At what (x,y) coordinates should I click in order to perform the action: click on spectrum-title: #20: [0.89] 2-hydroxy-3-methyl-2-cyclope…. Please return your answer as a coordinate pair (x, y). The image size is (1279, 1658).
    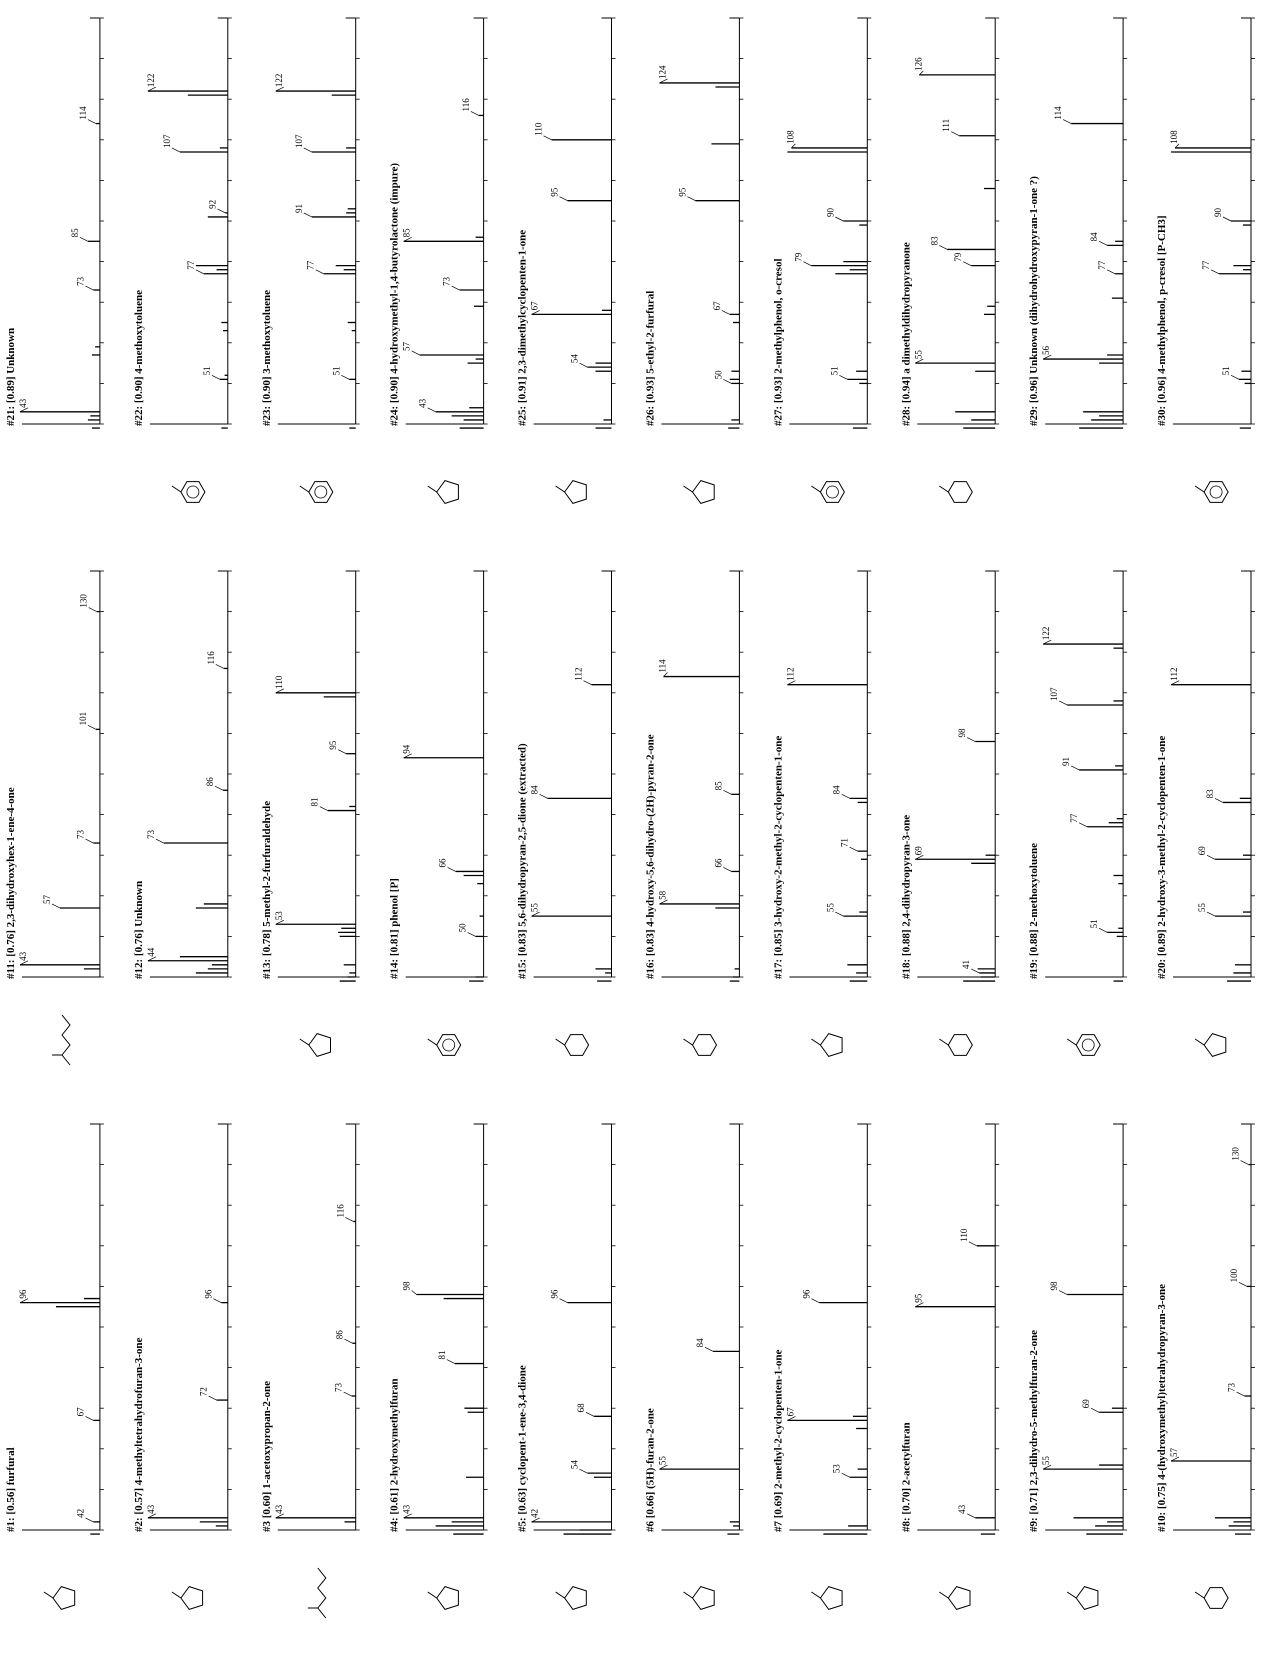
    Looking at the image, I should click on (1162, 857).